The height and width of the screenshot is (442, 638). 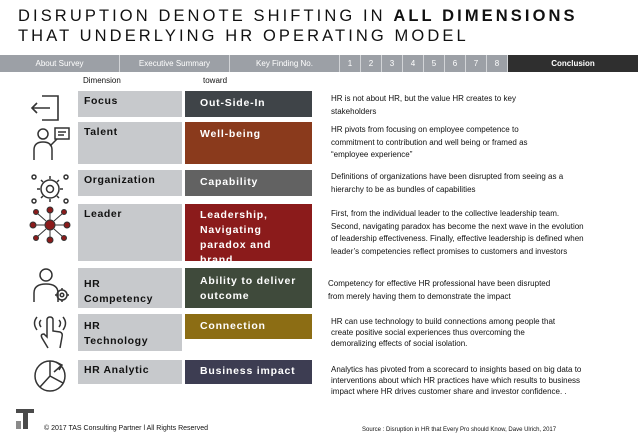 What do you see at coordinates (248, 104) in the screenshot?
I see `toward-out-side-in: Out-Side-In` at bounding box center [248, 104].